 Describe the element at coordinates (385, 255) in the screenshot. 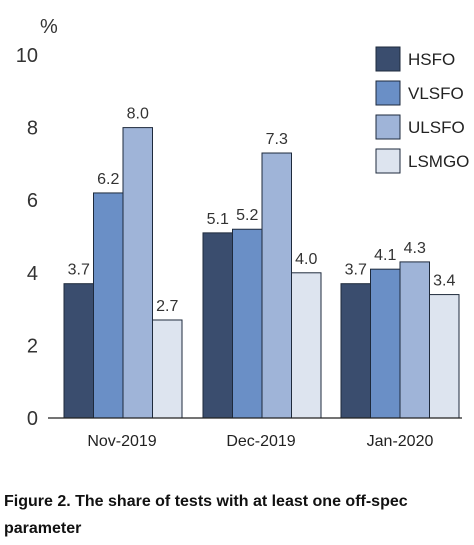

I see `value-label: 4.1` at that location.